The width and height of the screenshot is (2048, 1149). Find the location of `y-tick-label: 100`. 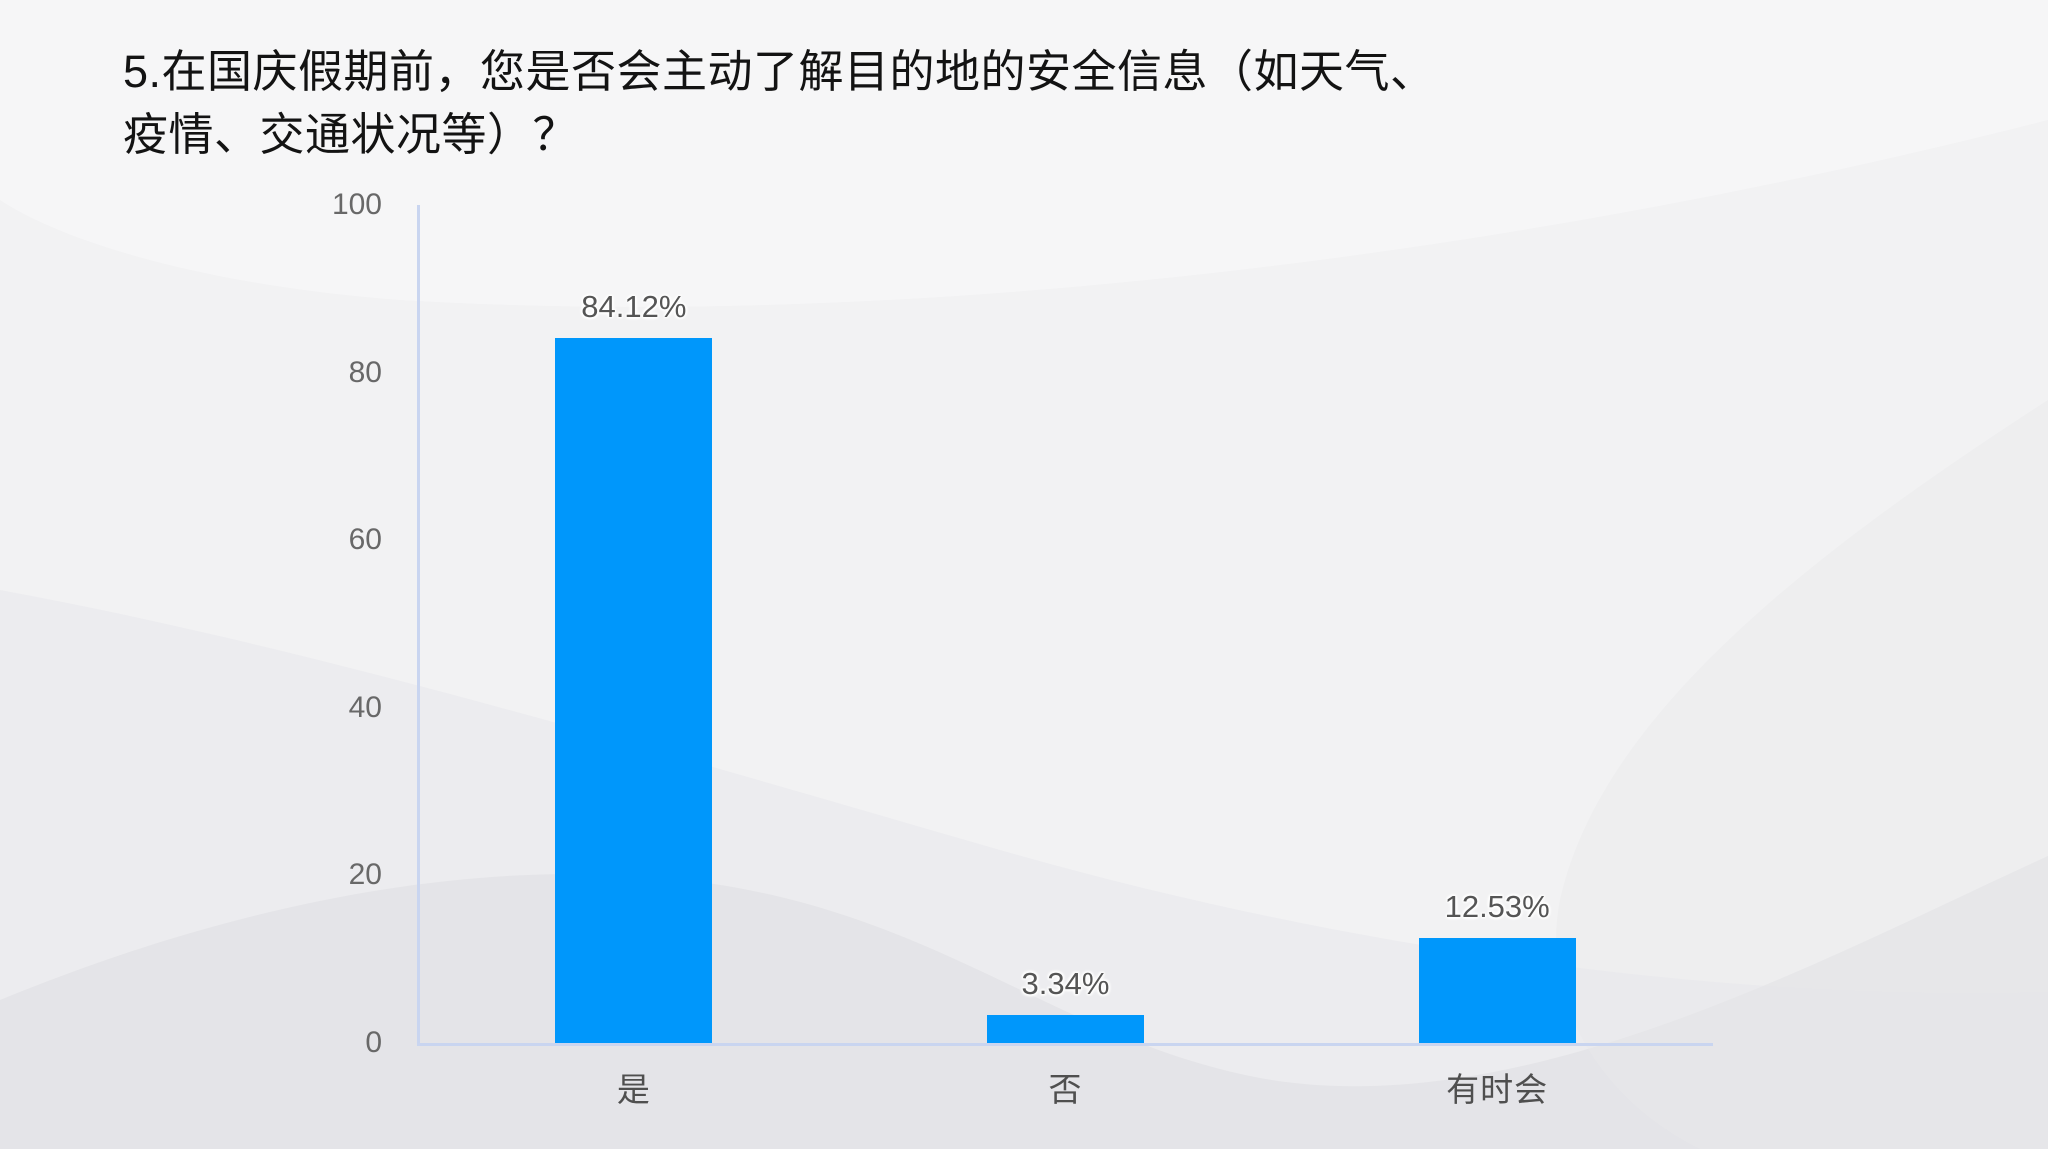

y-tick-label: 100 is located at coordinates (356, 204).